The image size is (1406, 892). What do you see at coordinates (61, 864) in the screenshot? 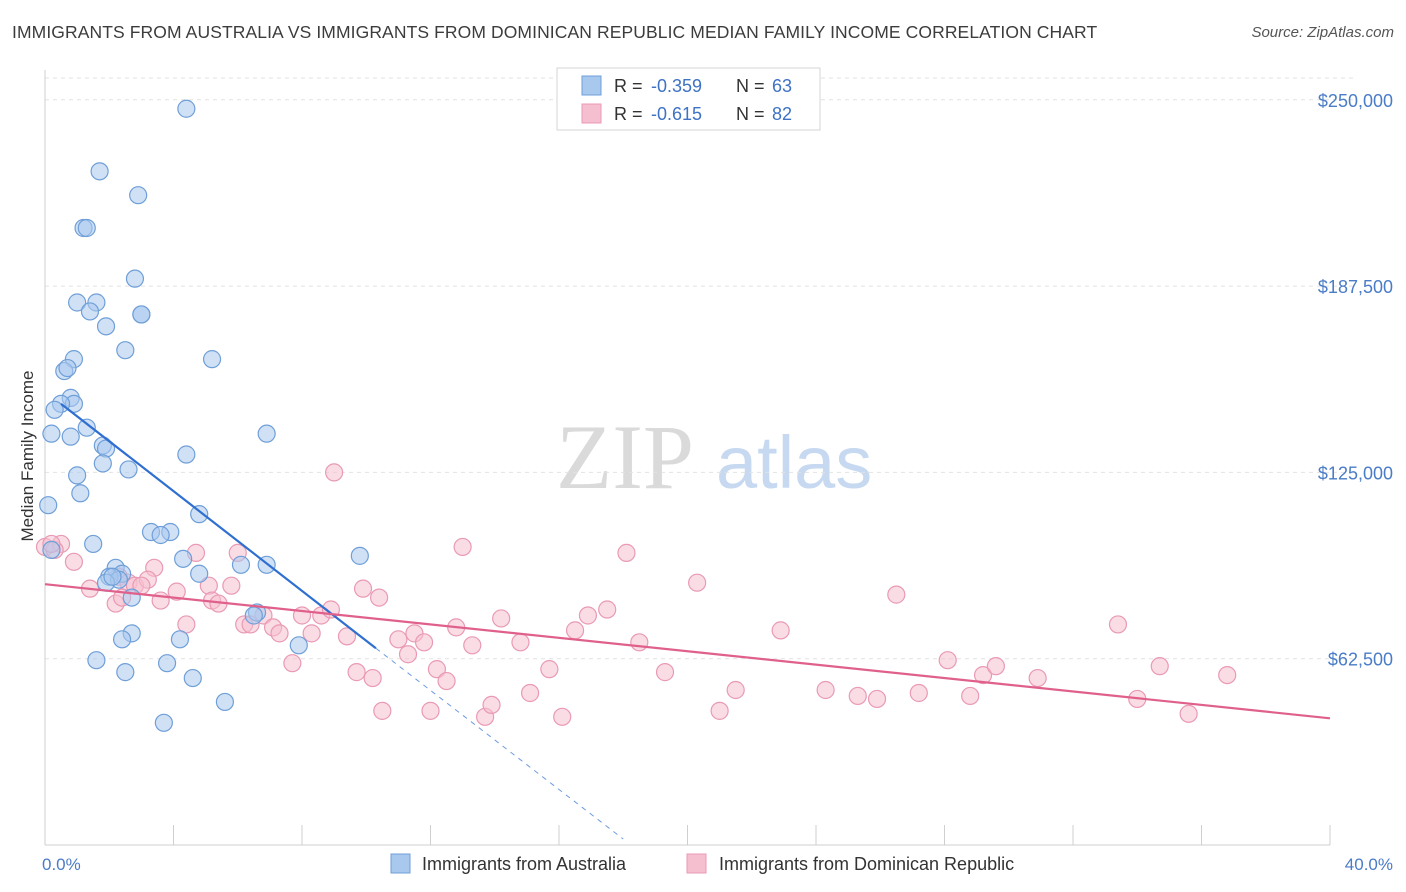
I see `x-tick-label: 0.0%` at bounding box center [61, 864].